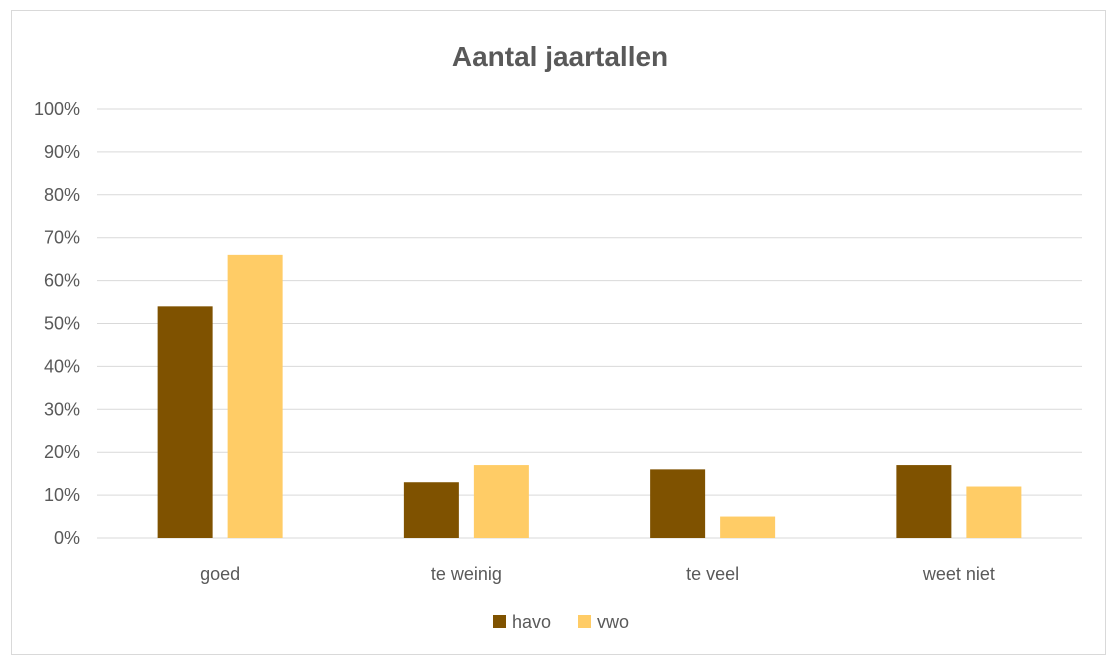 The height and width of the screenshot is (655, 1112). What do you see at coordinates (220, 574) in the screenshot?
I see `x-category-label: goed` at bounding box center [220, 574].